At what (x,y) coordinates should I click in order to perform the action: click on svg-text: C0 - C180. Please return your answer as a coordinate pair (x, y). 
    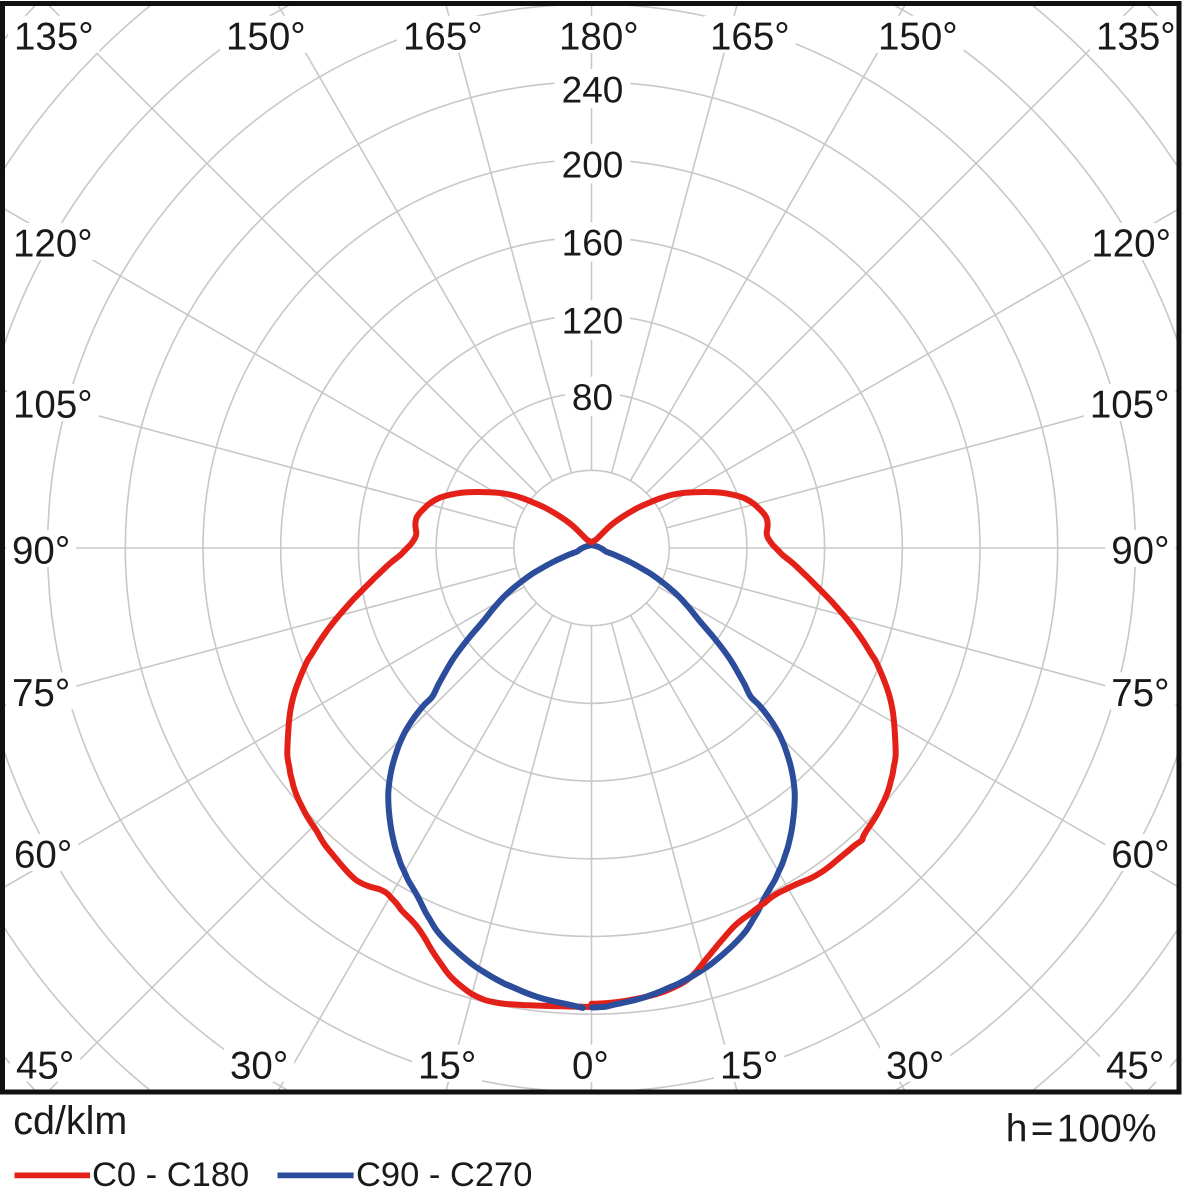
    Looking at the image, I should click on (170, 1175).